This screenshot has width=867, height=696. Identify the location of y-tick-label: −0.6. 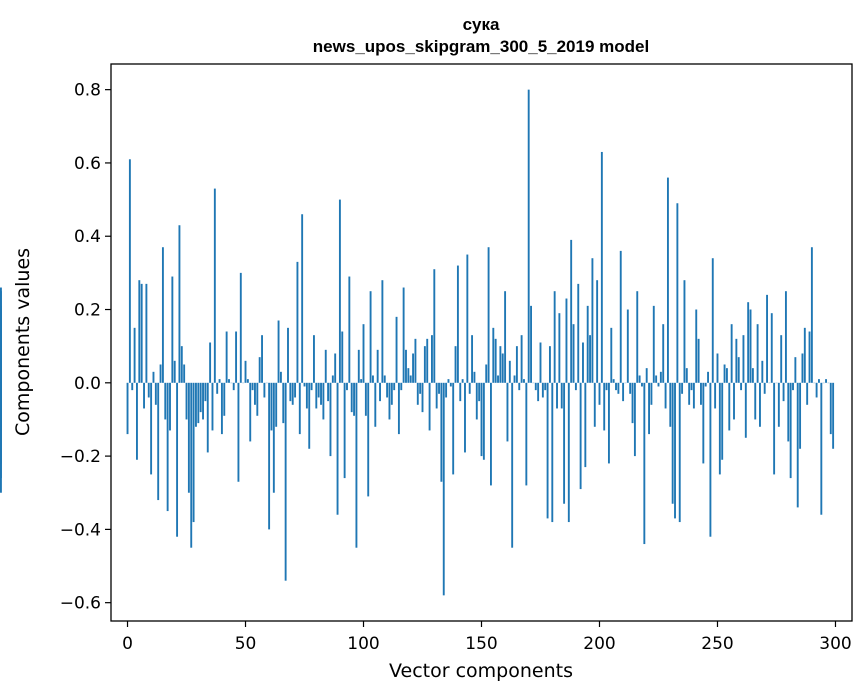
(80, 604).